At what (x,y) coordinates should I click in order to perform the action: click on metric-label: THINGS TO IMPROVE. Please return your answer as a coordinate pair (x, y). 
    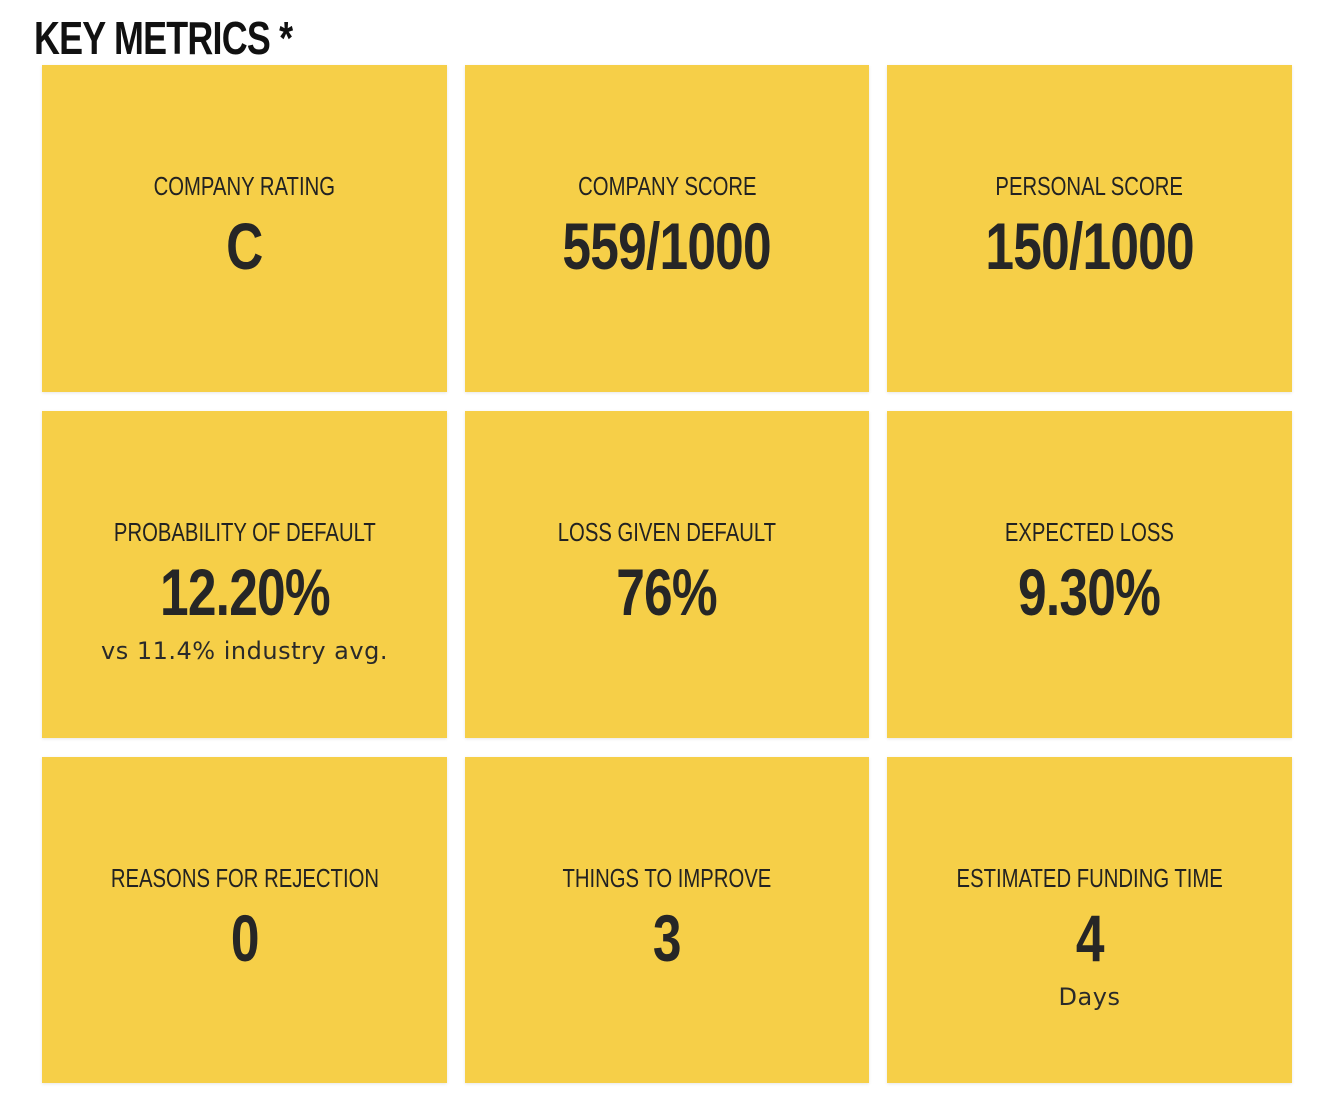
    Looking at the image, I should click on (667, 878).